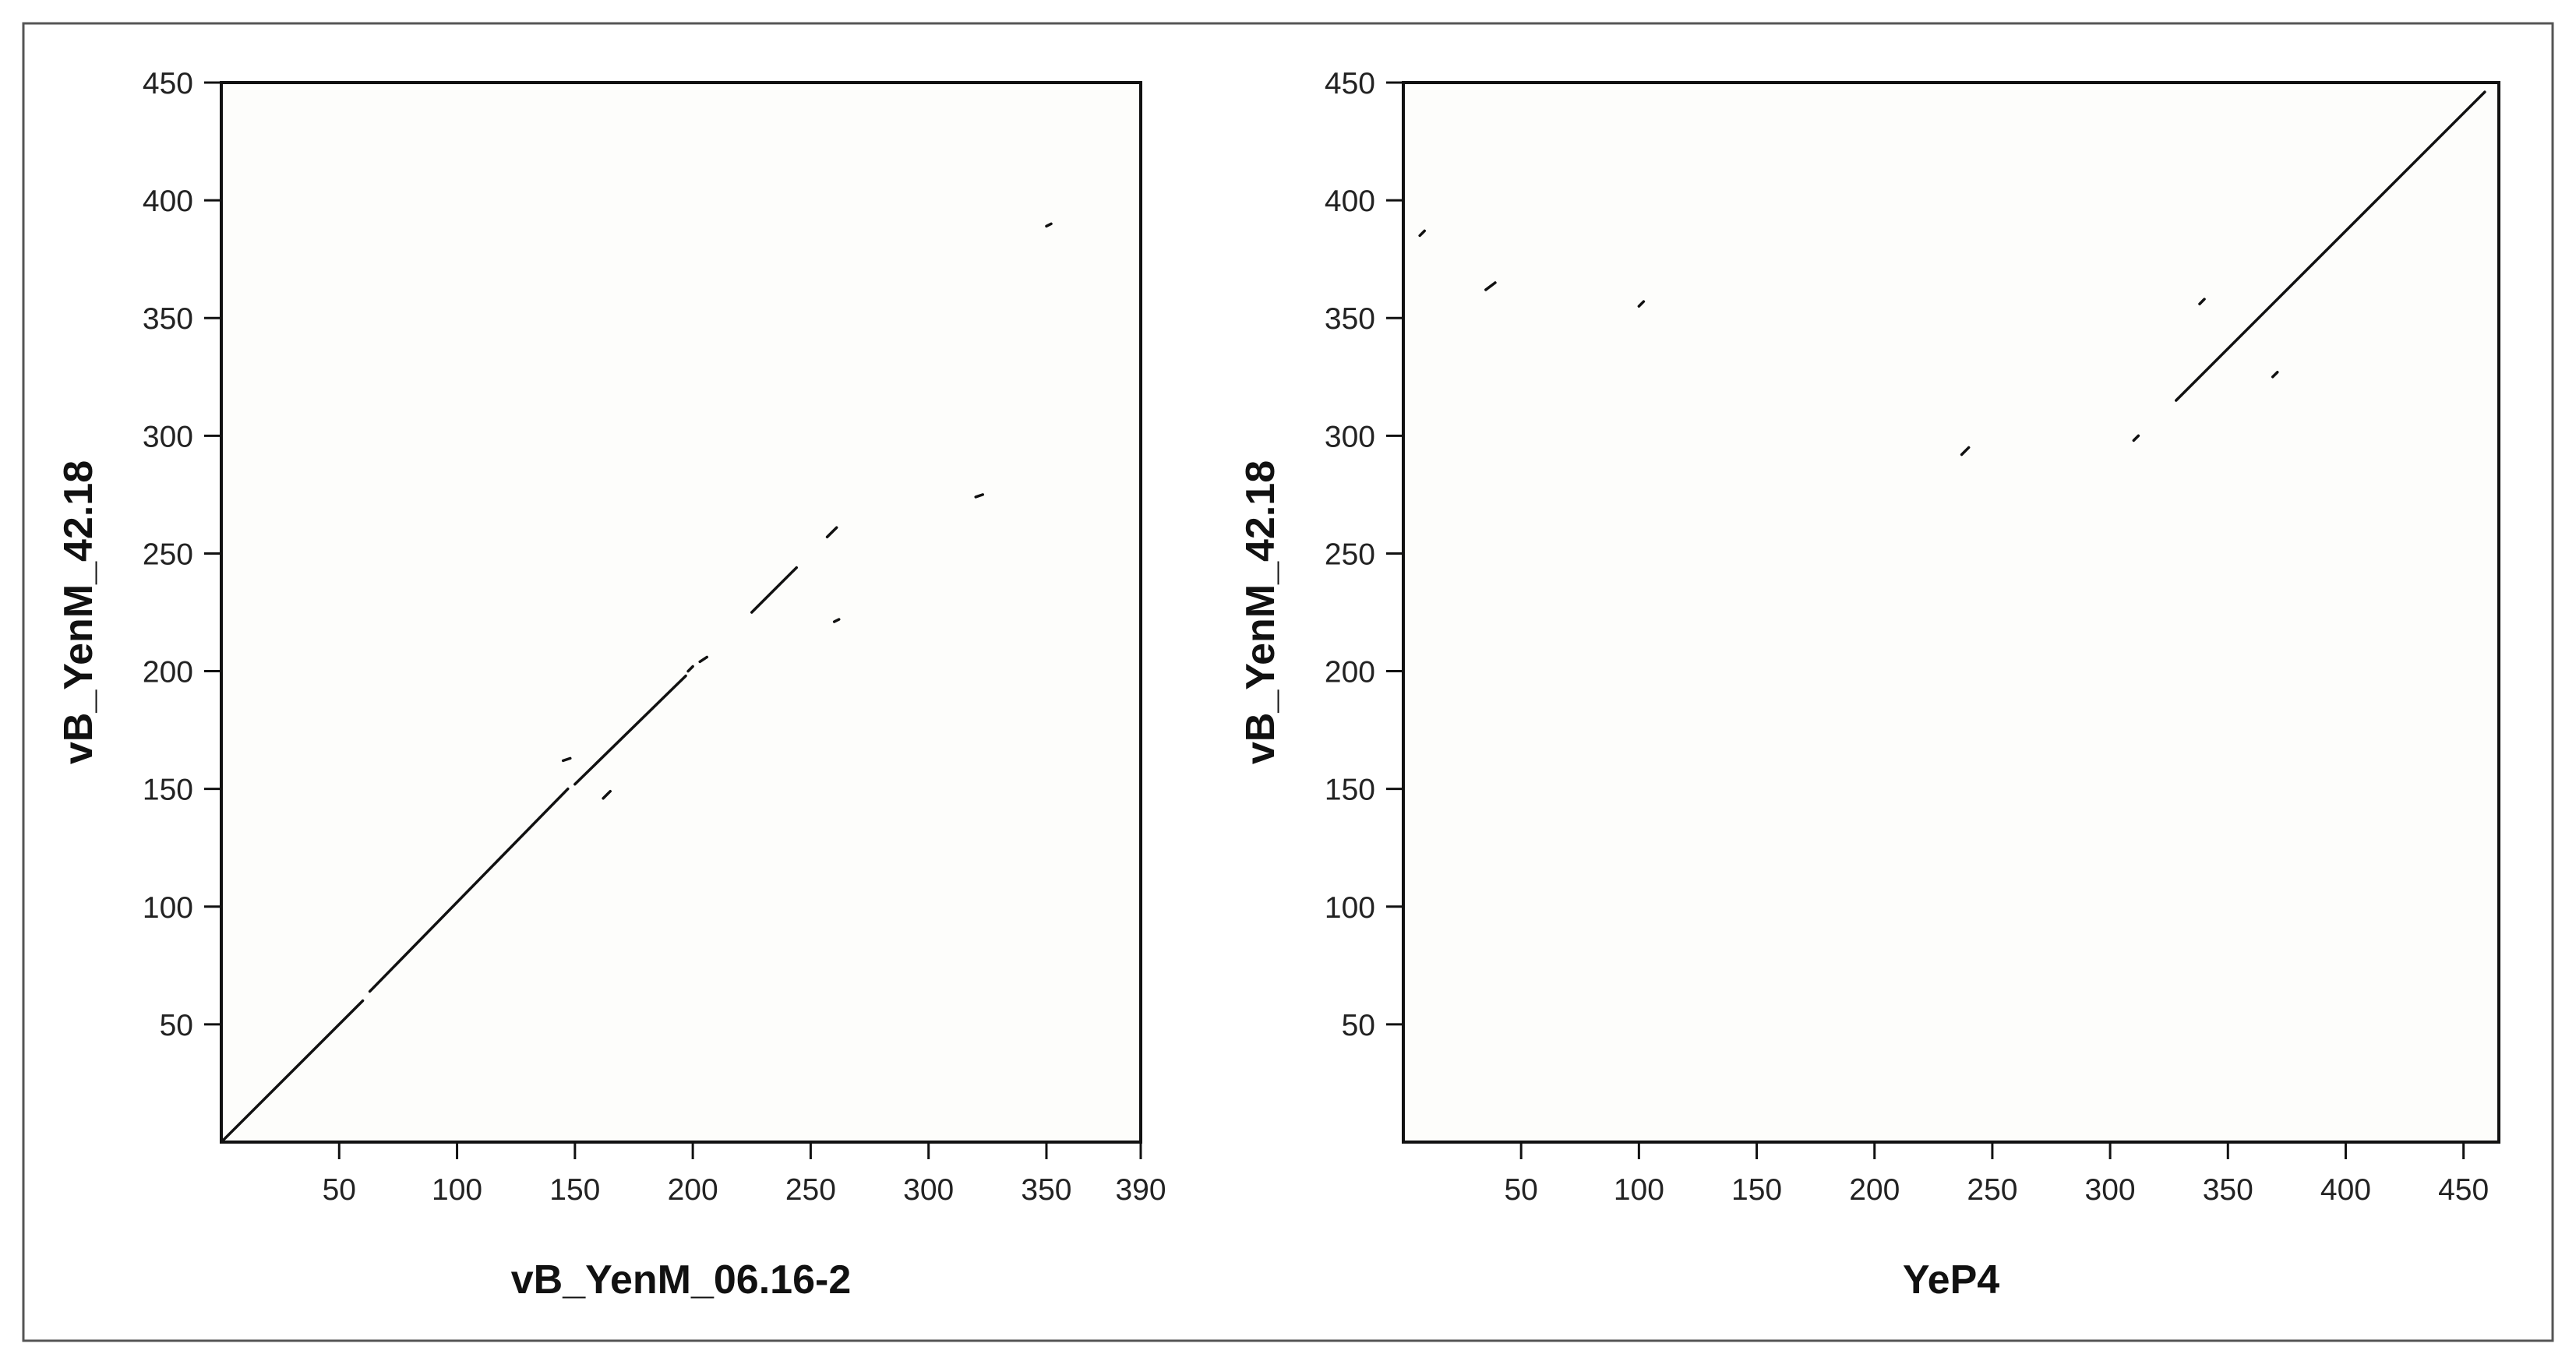 Image resolution: width=2576 pixels, height=1368 pixels. Describe the element at coordinates (1140, 1190) in the screenshot. I see `x-tick-label: 390` at that location.